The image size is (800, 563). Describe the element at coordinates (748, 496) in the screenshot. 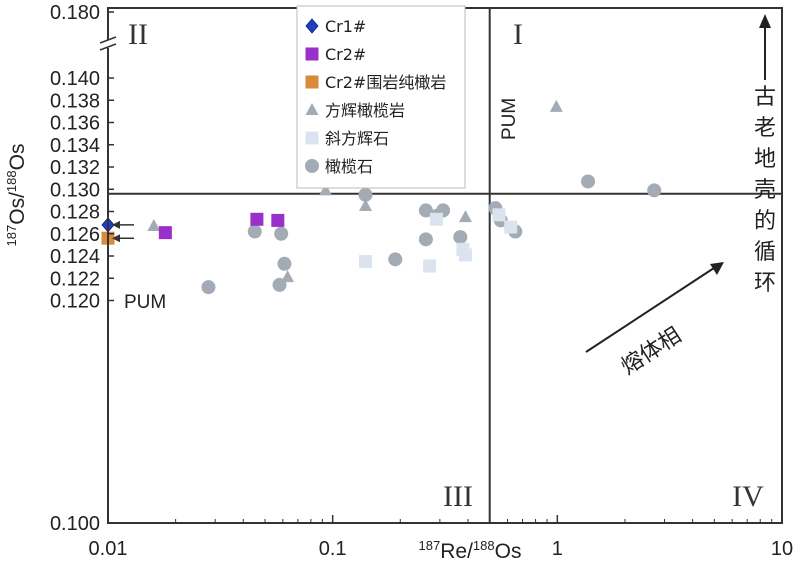

I see `quadrant-label-iv: IV` at that location.